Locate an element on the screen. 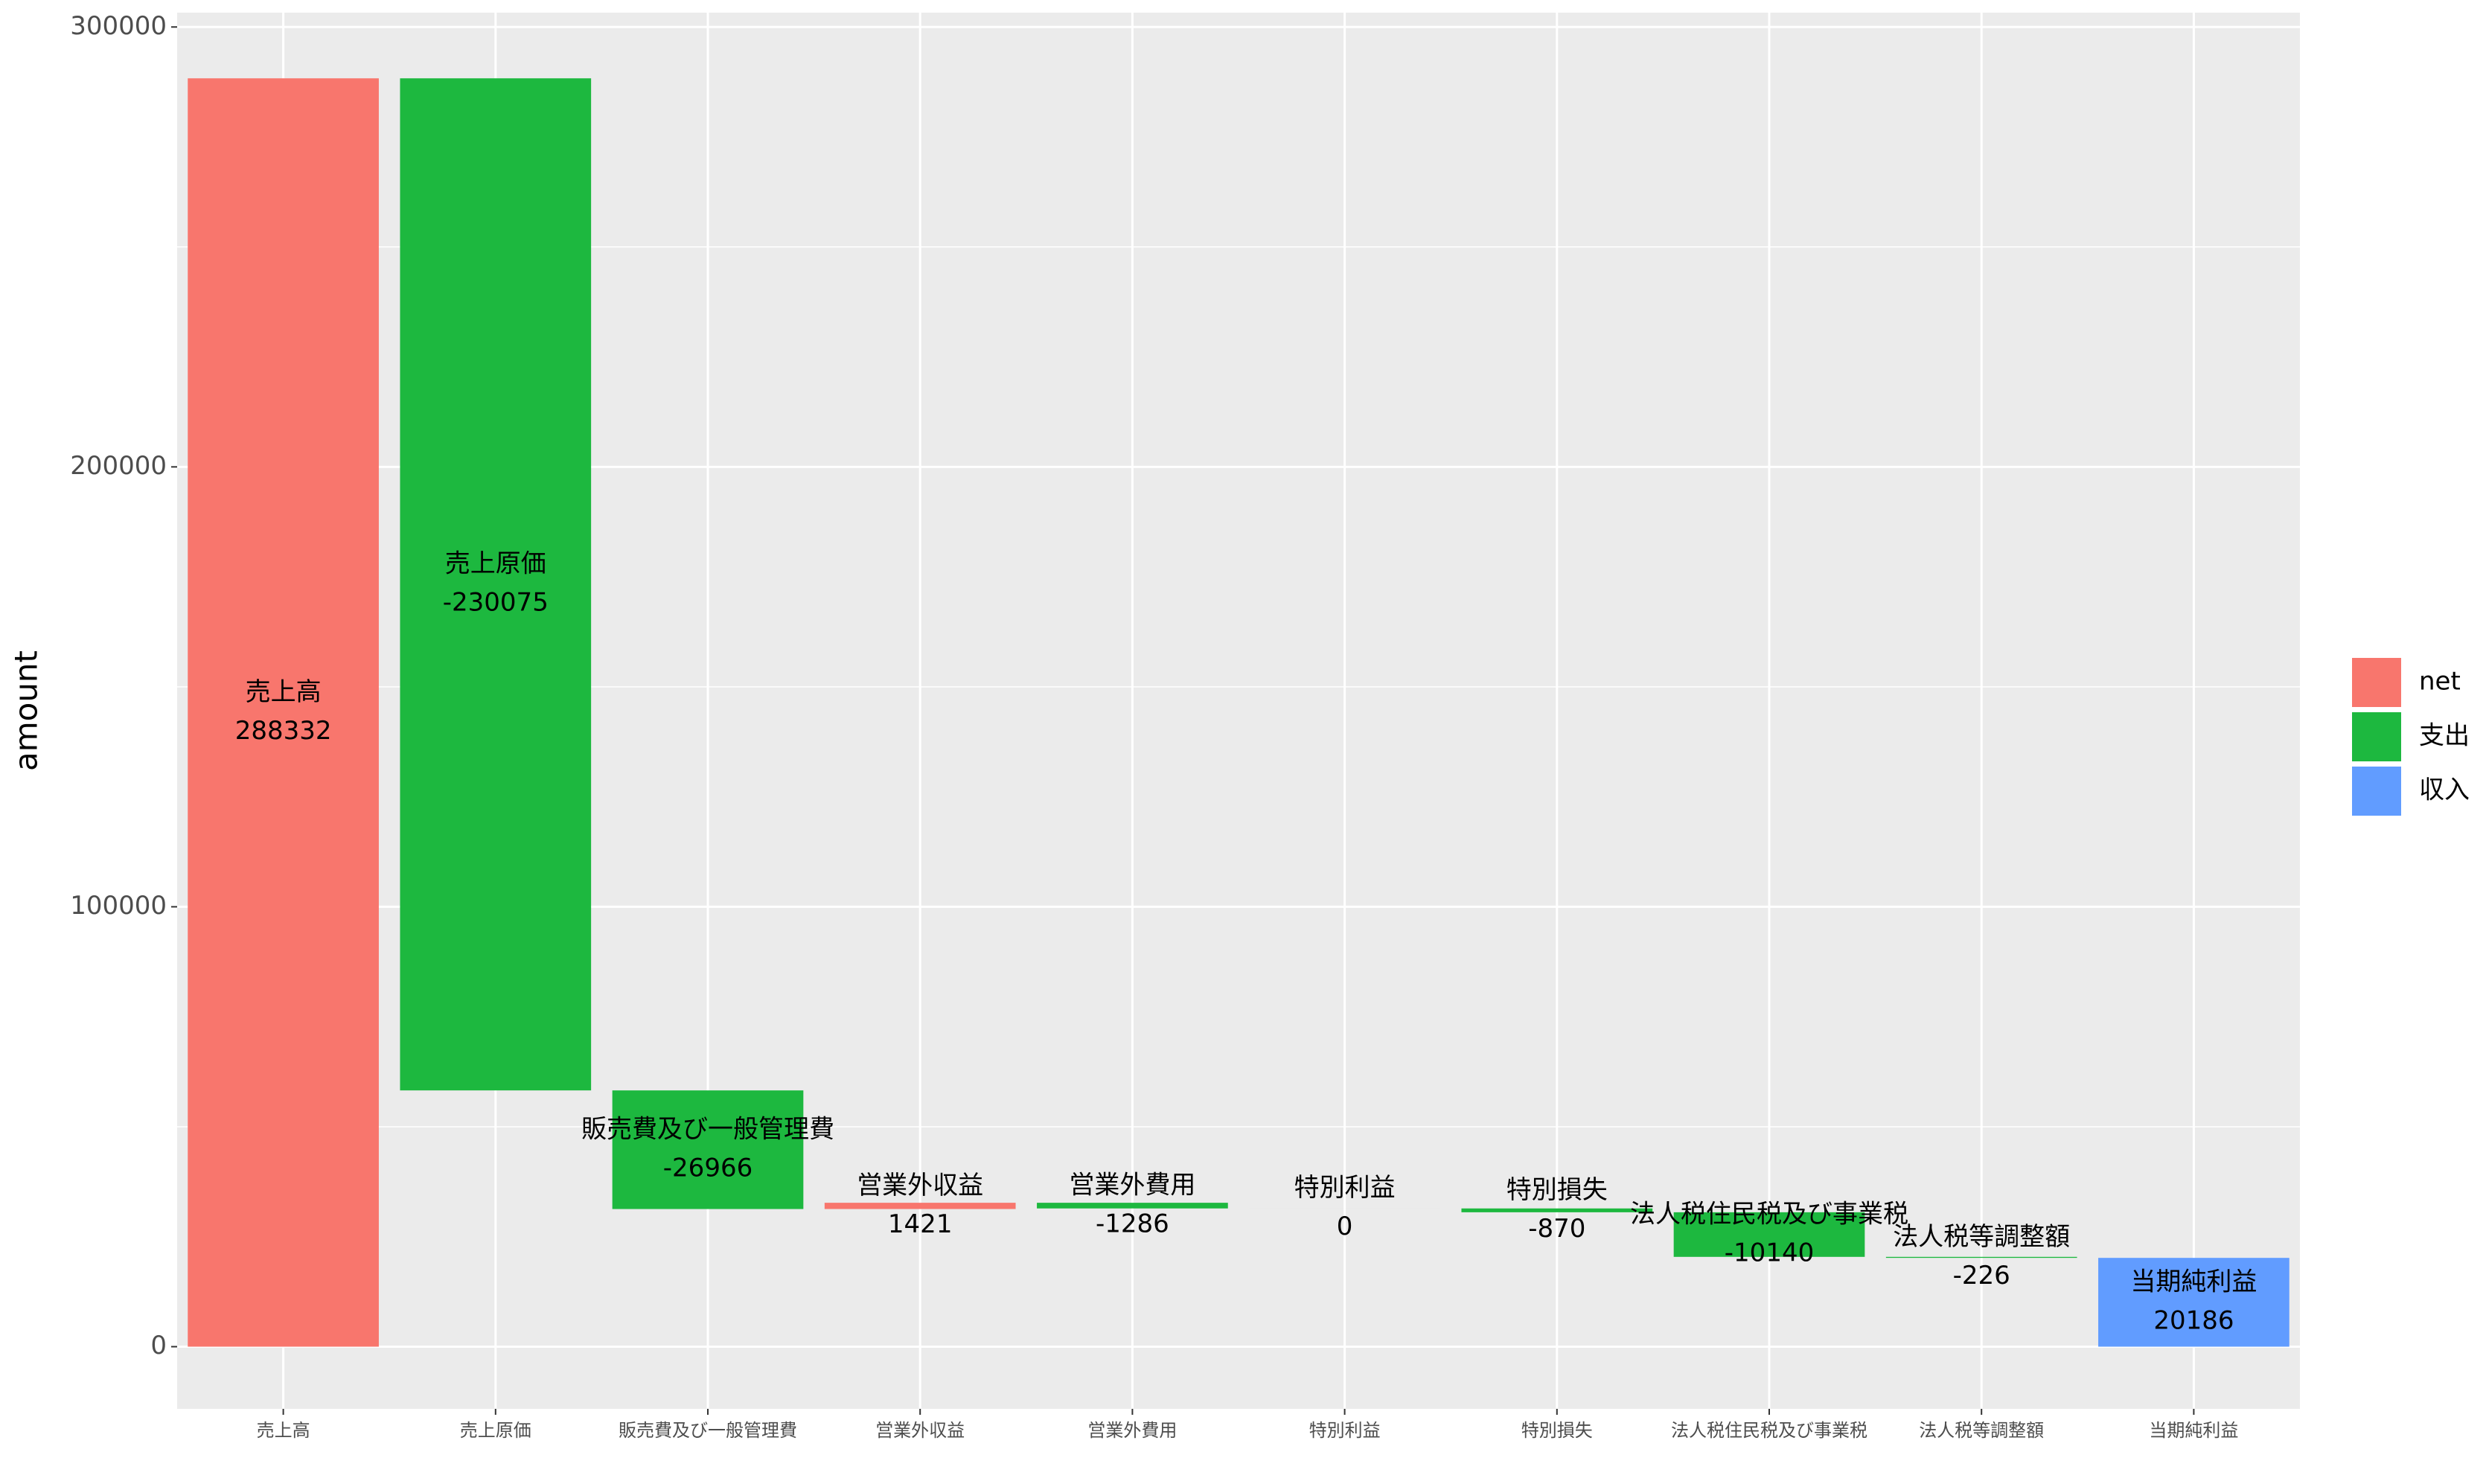  x-tick-label: 営業外費用 is located at coordinates (1132, 1430).